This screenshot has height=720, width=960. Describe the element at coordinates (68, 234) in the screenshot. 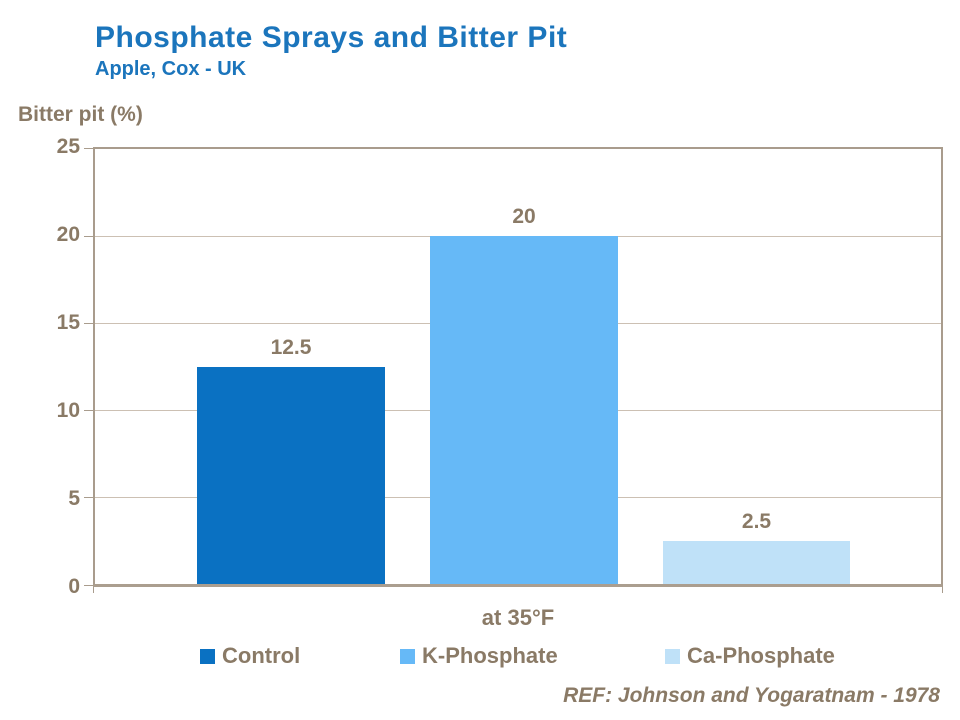

I see `y-tick-20: 20` at that location.